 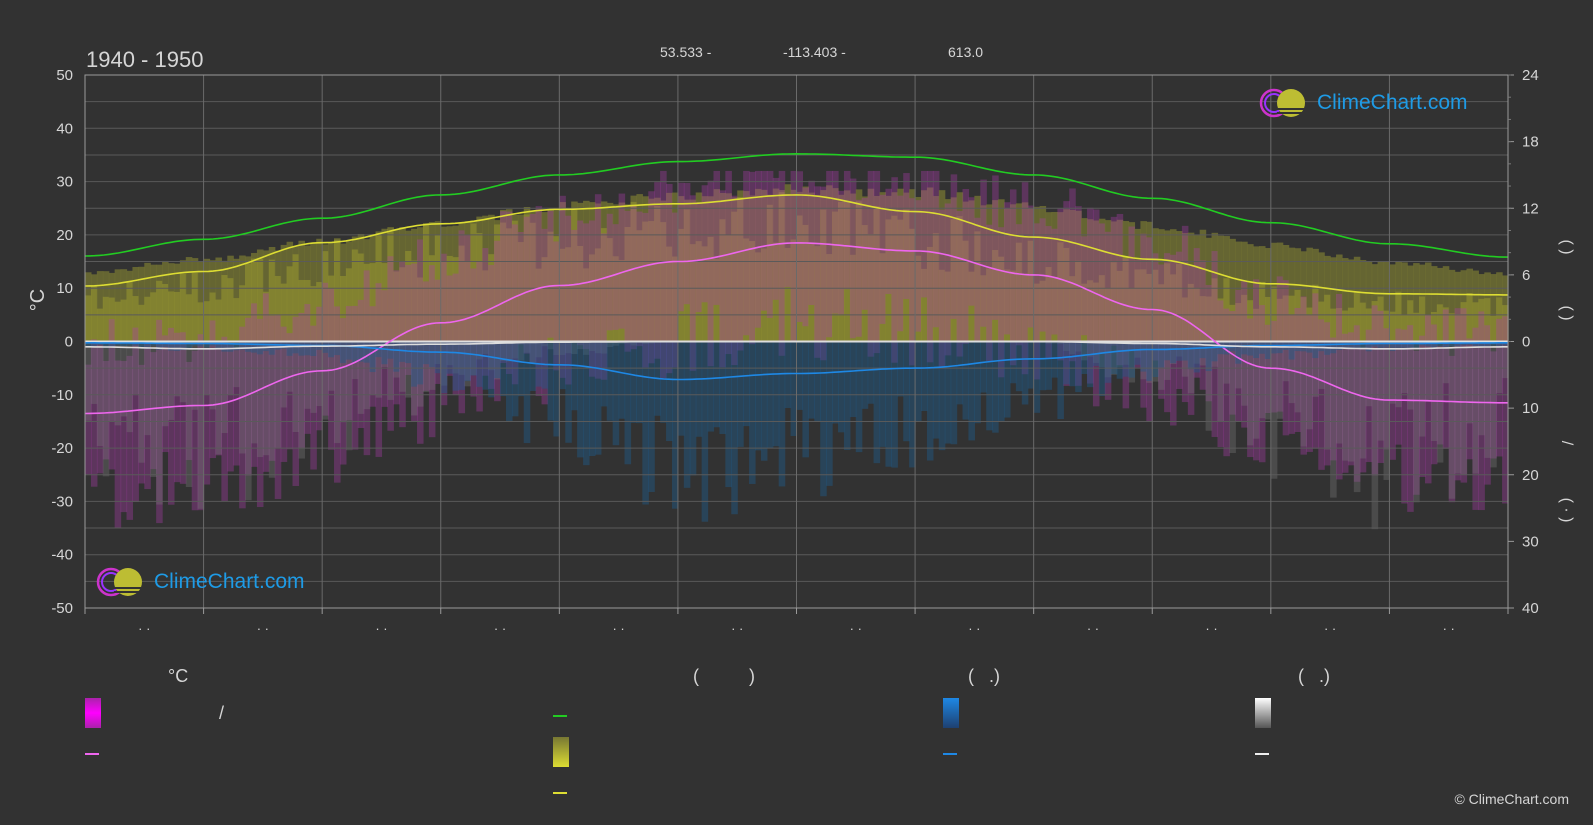 What do you see at coordinates (1566, 312) in the screenshot?
I see `right-axis-label: ( )` at bounding box center [1566, 312].